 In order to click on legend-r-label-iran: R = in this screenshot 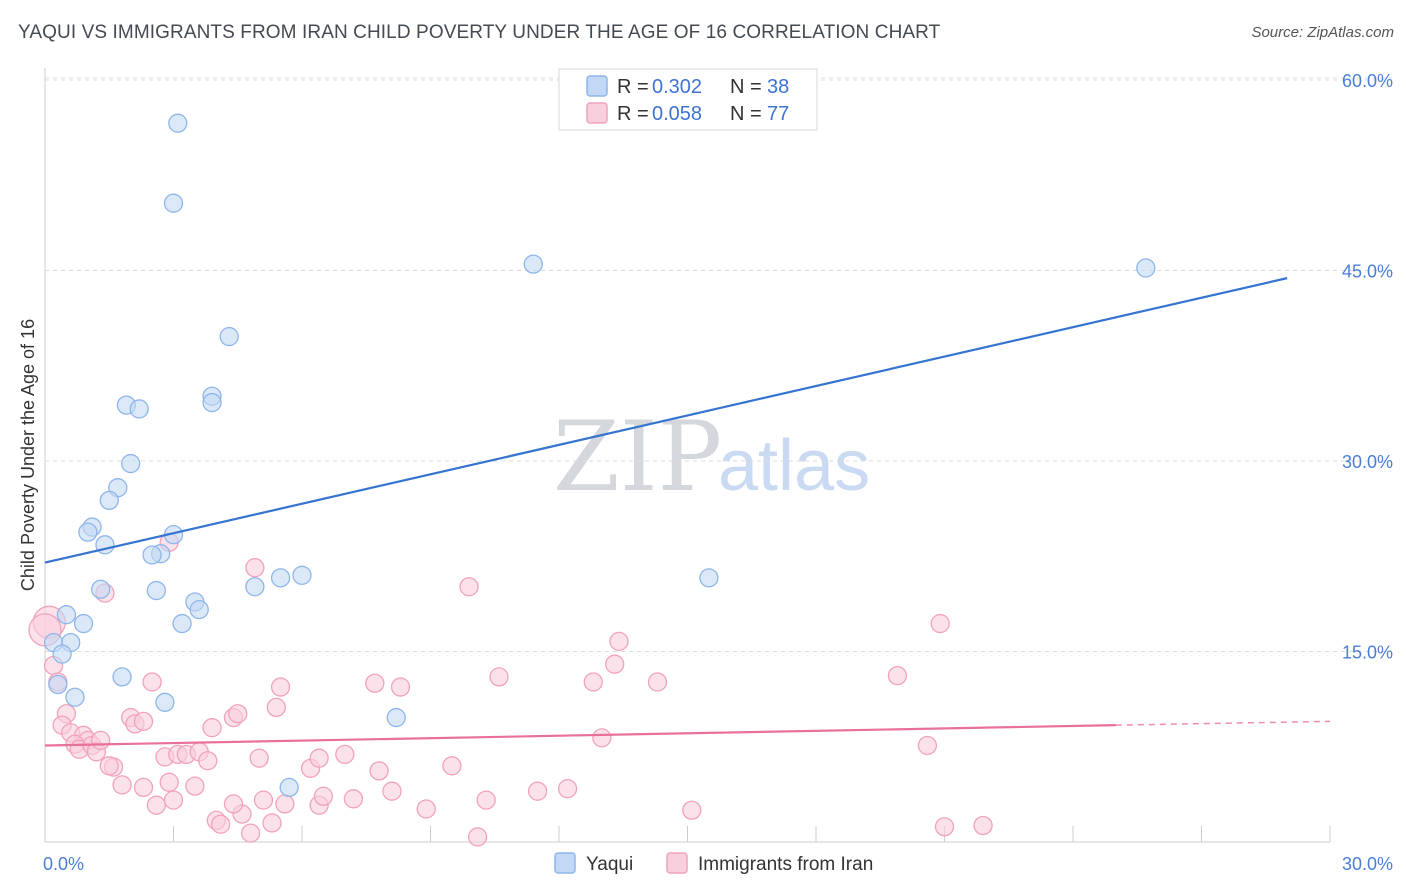, I will do `click(633, 114)`.